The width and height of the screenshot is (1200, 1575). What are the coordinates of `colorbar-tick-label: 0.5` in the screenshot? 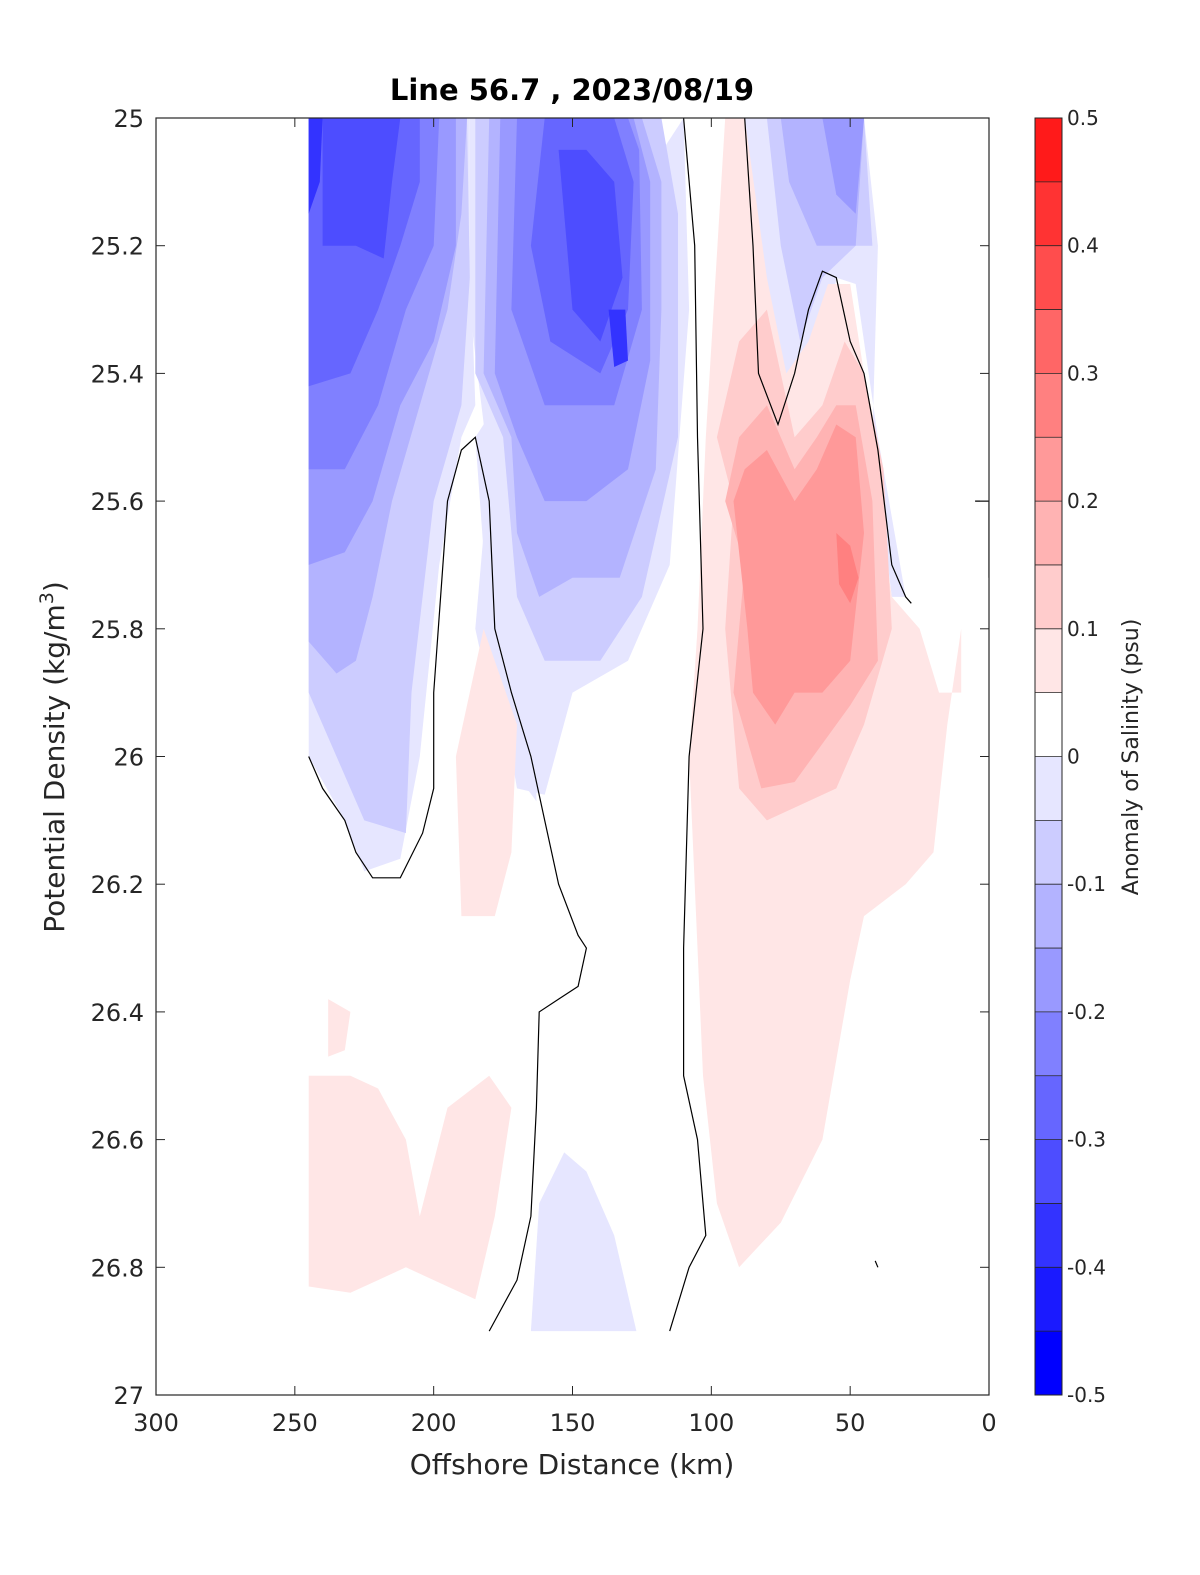 It's located at (1083, 118).